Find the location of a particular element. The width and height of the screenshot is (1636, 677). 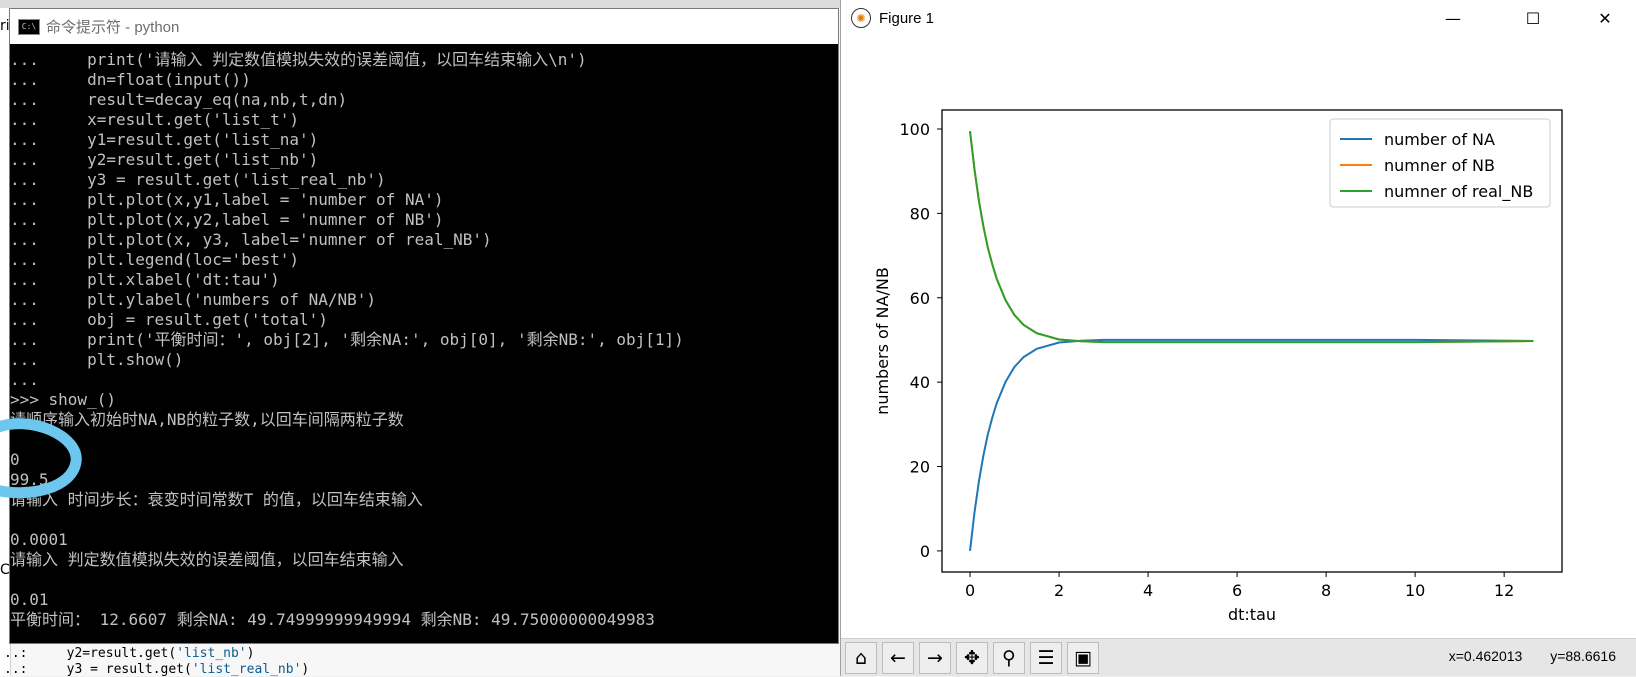

console-line: ... print('请输入 判定数值模拟失效的误差阈值，以回车结束输入\n') is located at coordinates (298, 59).